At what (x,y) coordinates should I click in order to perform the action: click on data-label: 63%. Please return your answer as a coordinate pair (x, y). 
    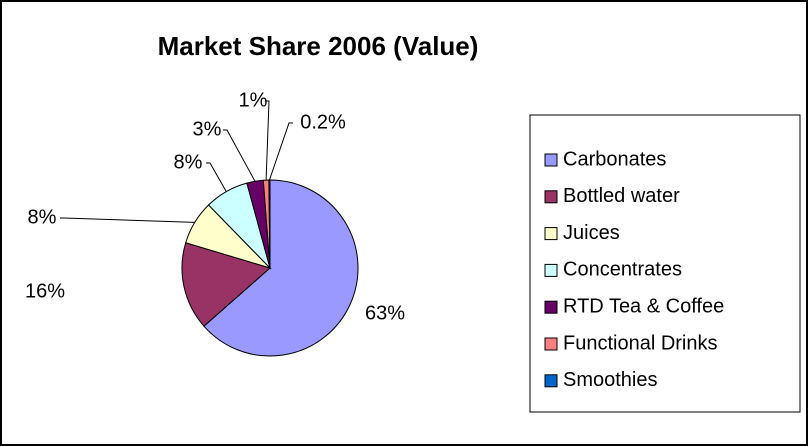
    Looking at the image, I should click on (385, 313).